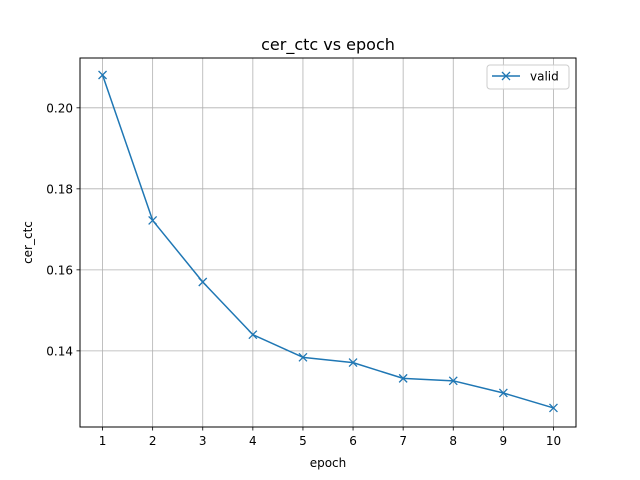 The height and width of the screenshot is (480, 640). What do you see at coordinates (103, 441) in the screenshot?
I see `x-tick-label: 1` at bounding box center [103, 441].